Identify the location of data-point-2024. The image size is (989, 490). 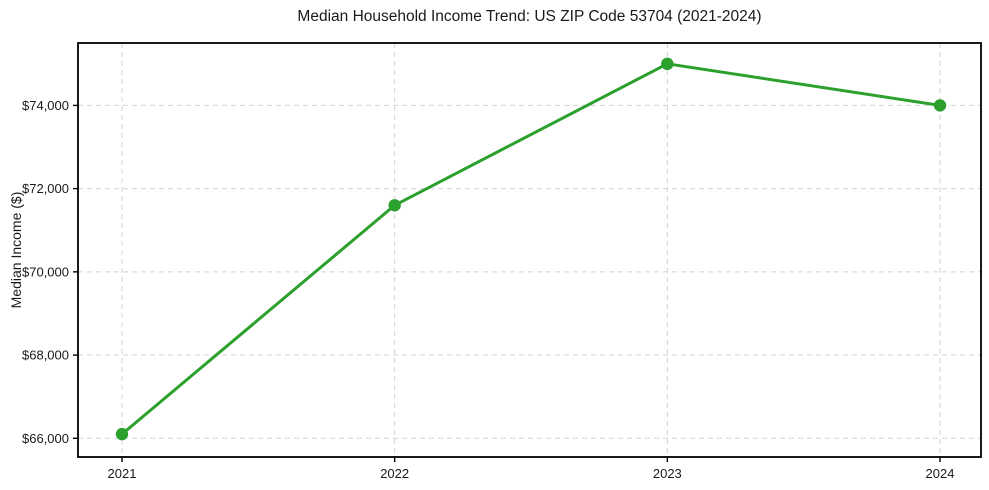
(940, 105).